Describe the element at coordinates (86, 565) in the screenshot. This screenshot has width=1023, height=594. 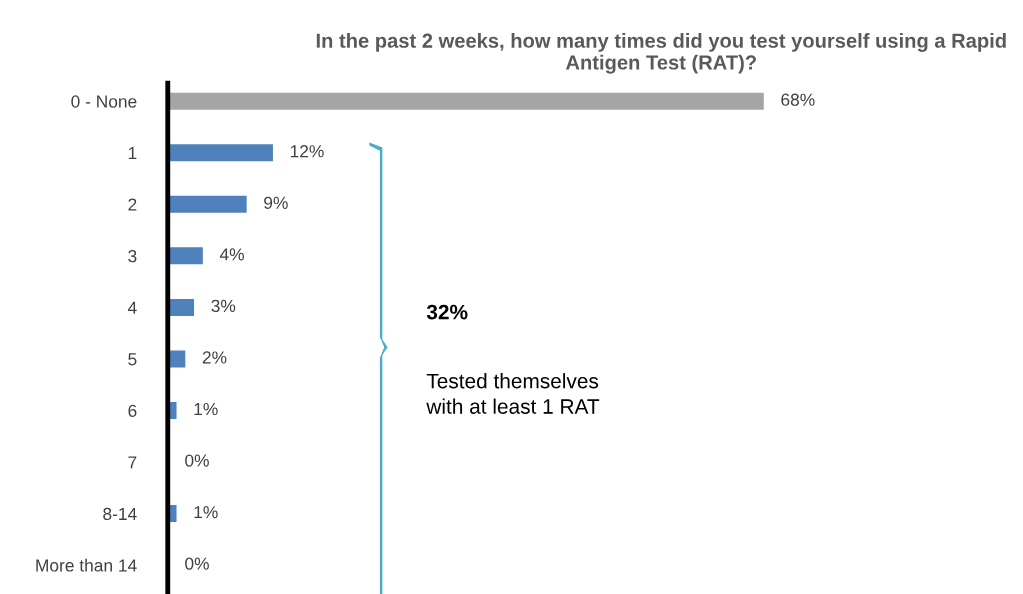
I see `y-tick-label: More than 14` at that location.